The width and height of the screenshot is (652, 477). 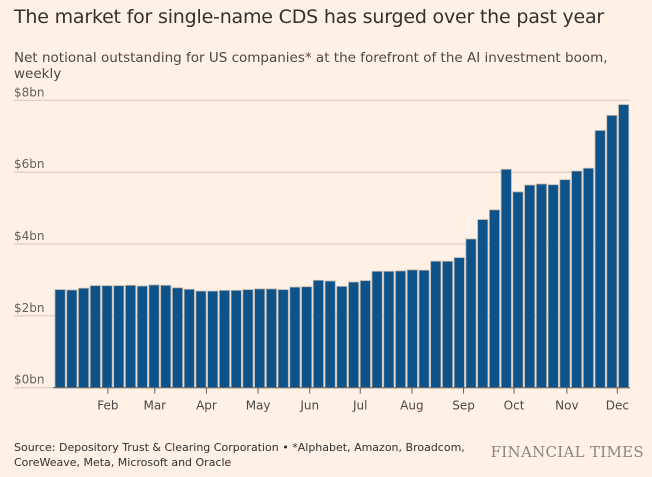 What do you see at coordinates (309, 406) in the screenshot?
I see `x-tick-label: Jun` at bounding box center [309, 406].